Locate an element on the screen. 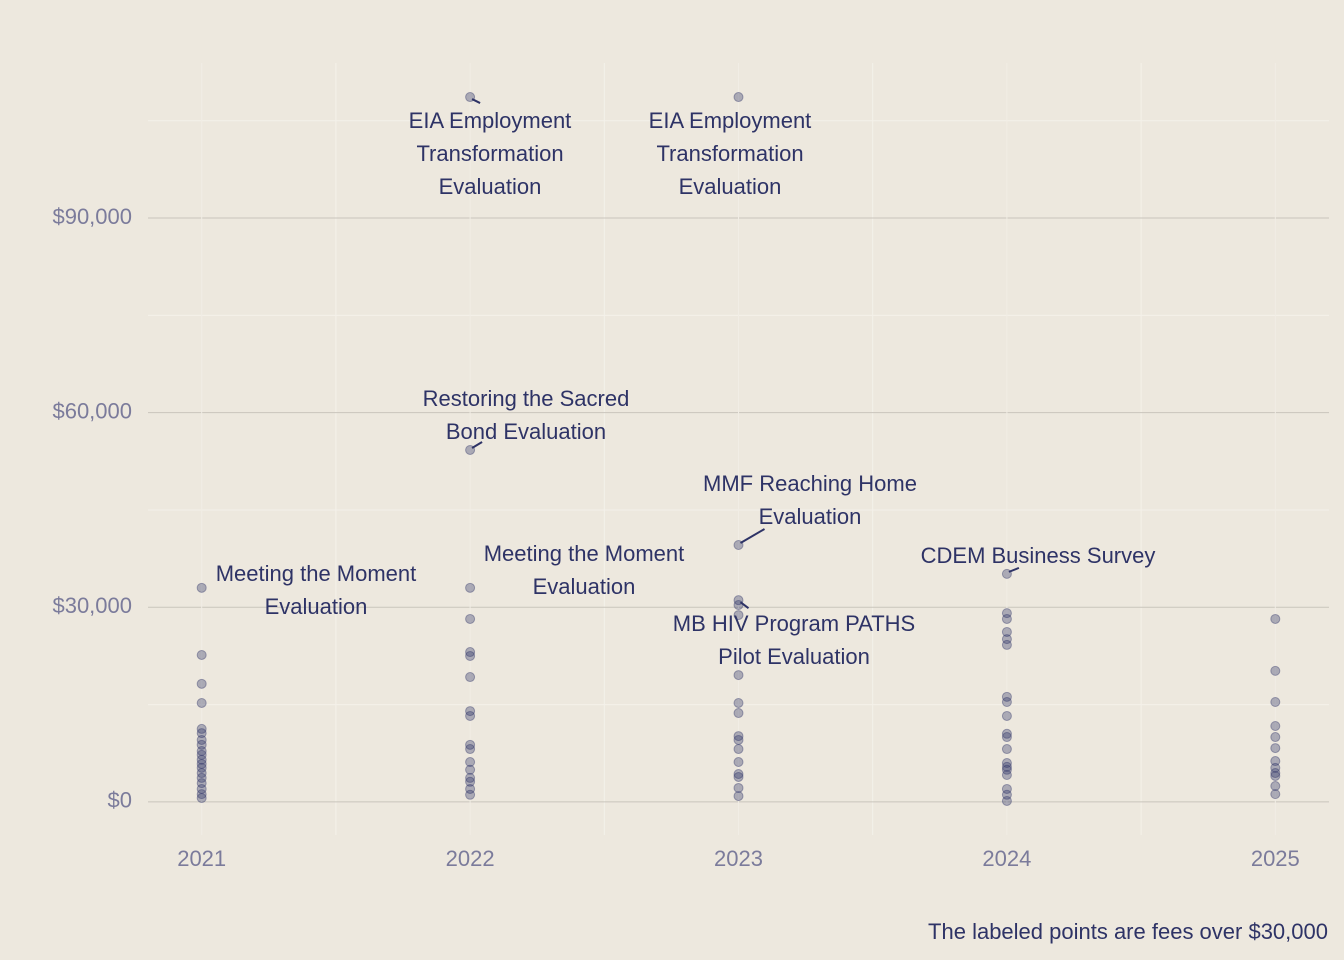 This screenshot has width=1344, height=960. y-tick-label: $90,000 is located at coordinates (92, 216).